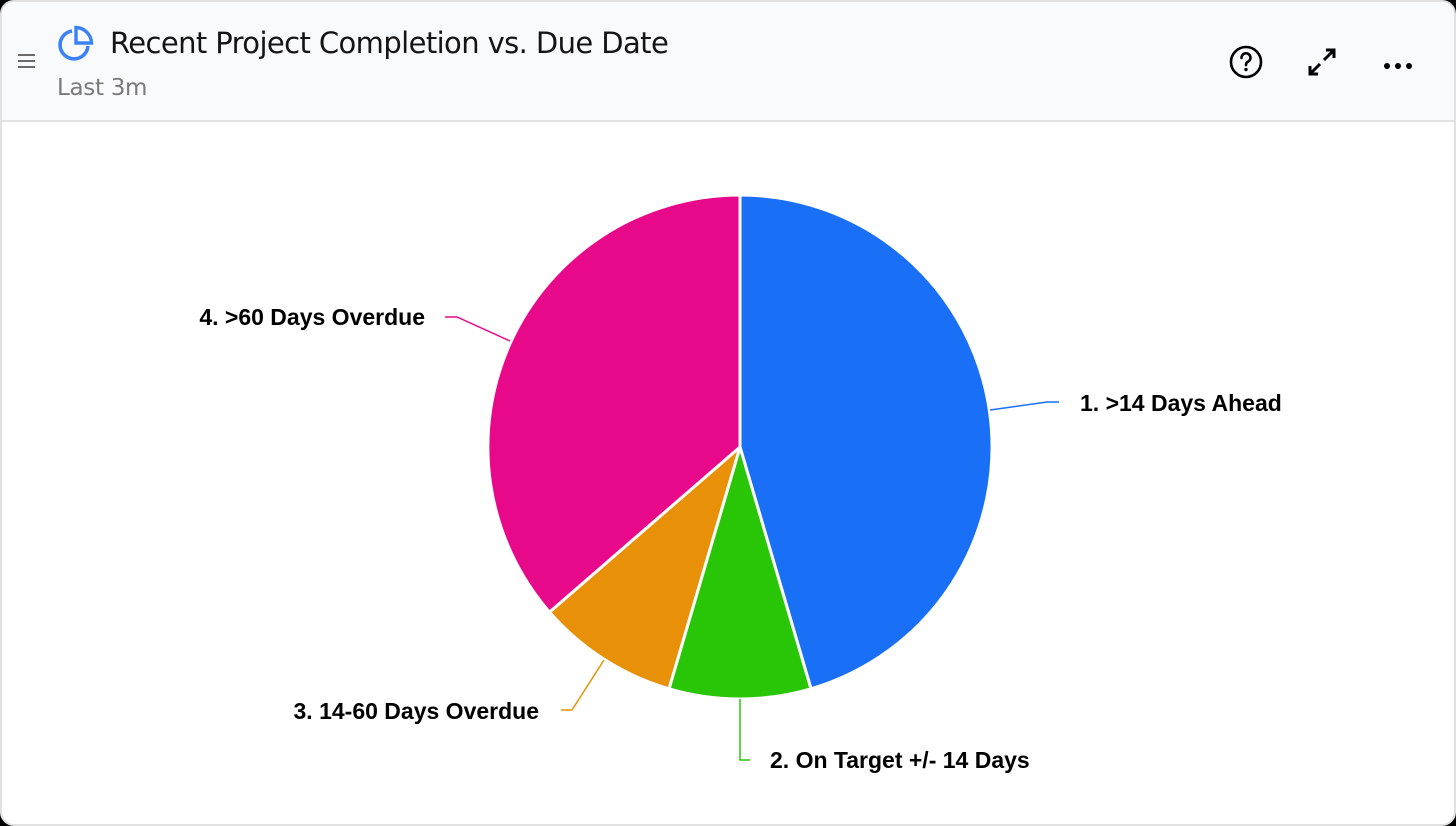  Describe the element at coordinates (312, 317) in the screenshot. I see `label-slice-4: 4. >60 Days Overdue` at that location.